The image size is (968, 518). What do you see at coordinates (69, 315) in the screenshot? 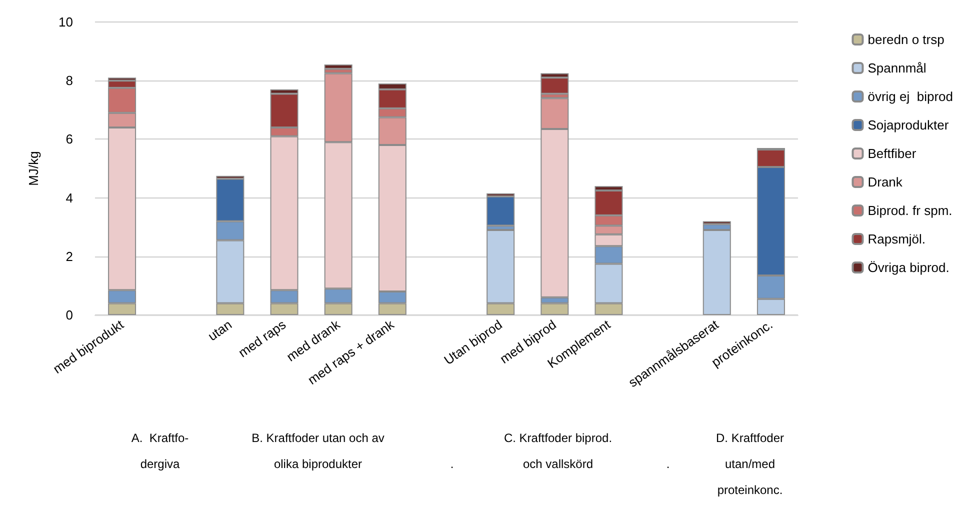
I see `y-tick-label: 0` at bounding box center [69, 315].